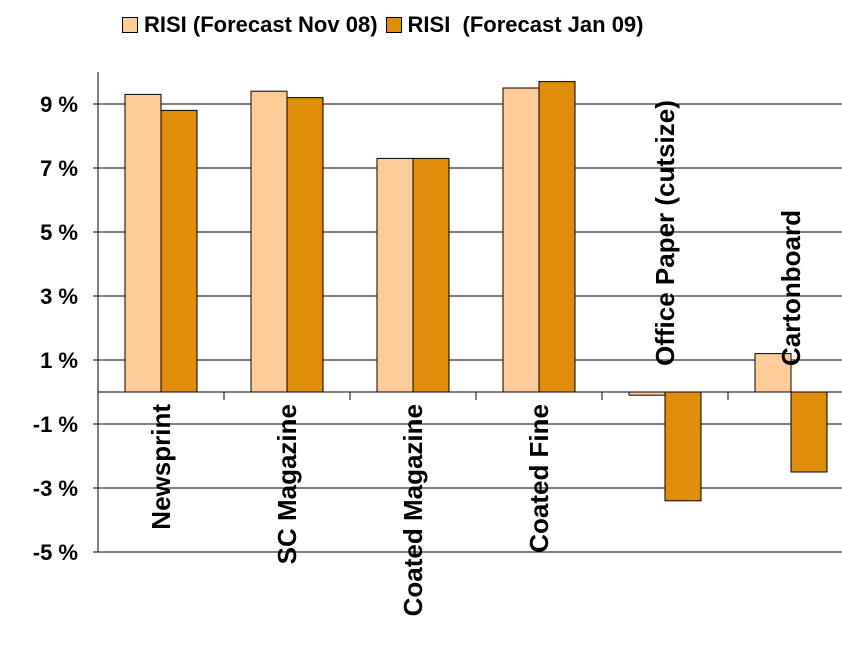 The height and width of the screenshot is (669, 842). I want to click on x-category-label: Office Paper (cutsize), so click(665, 233).